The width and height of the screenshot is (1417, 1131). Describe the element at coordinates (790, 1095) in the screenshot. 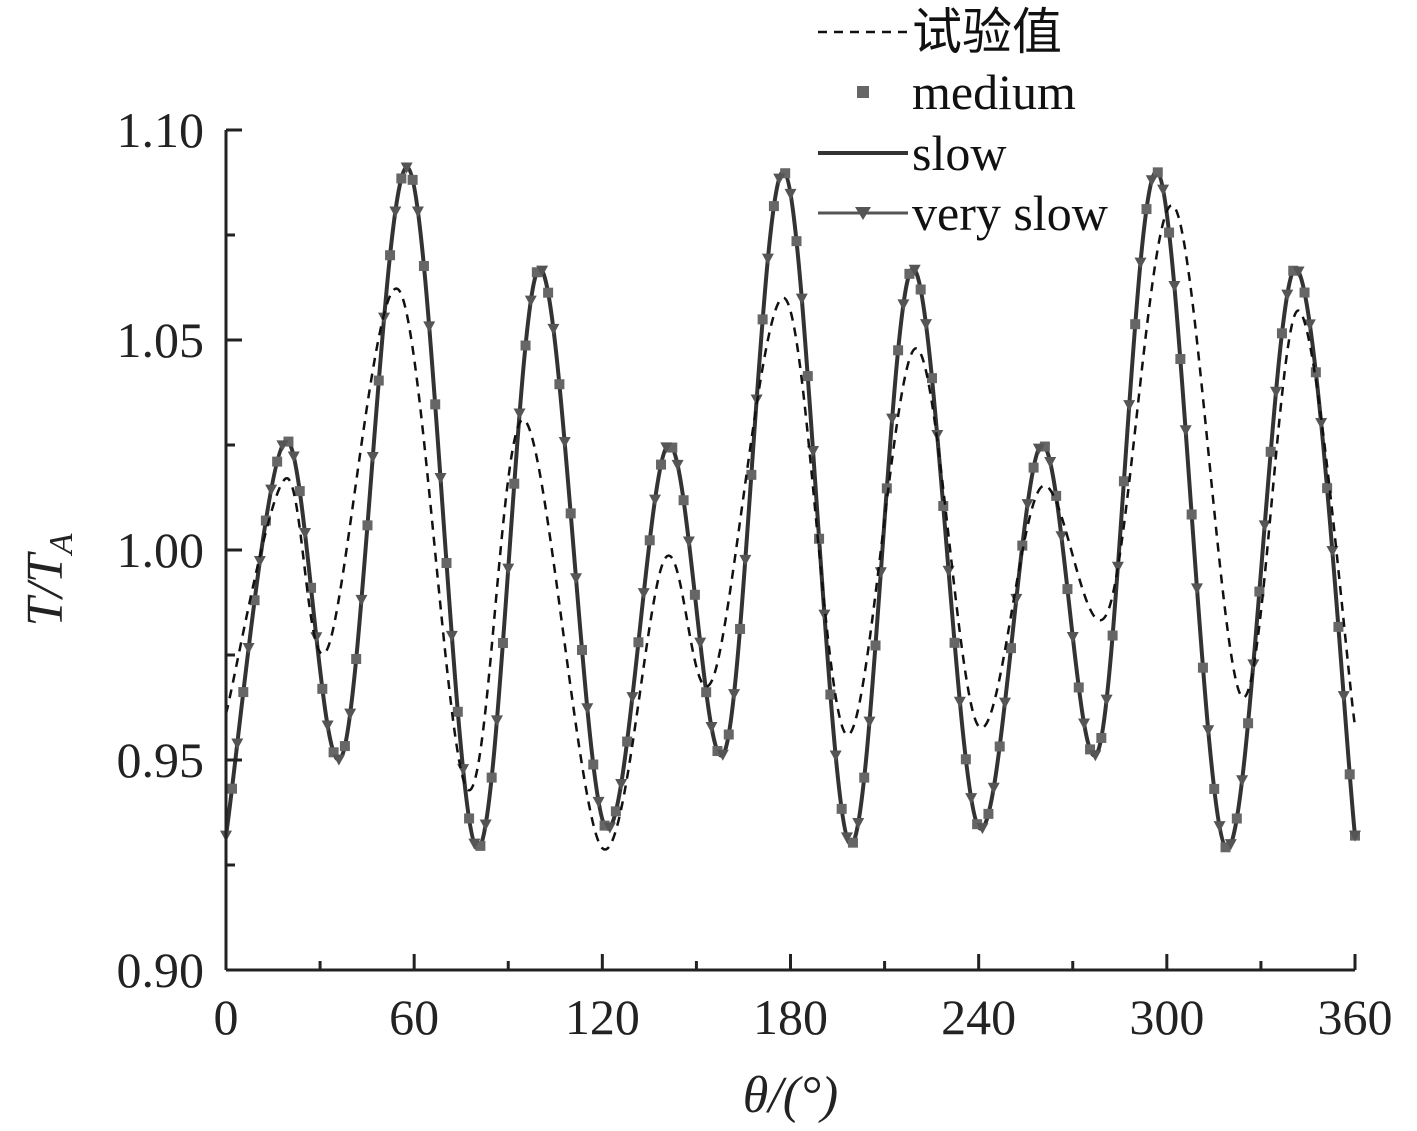

I see `x-axis-label: θ/(°)` at that location.